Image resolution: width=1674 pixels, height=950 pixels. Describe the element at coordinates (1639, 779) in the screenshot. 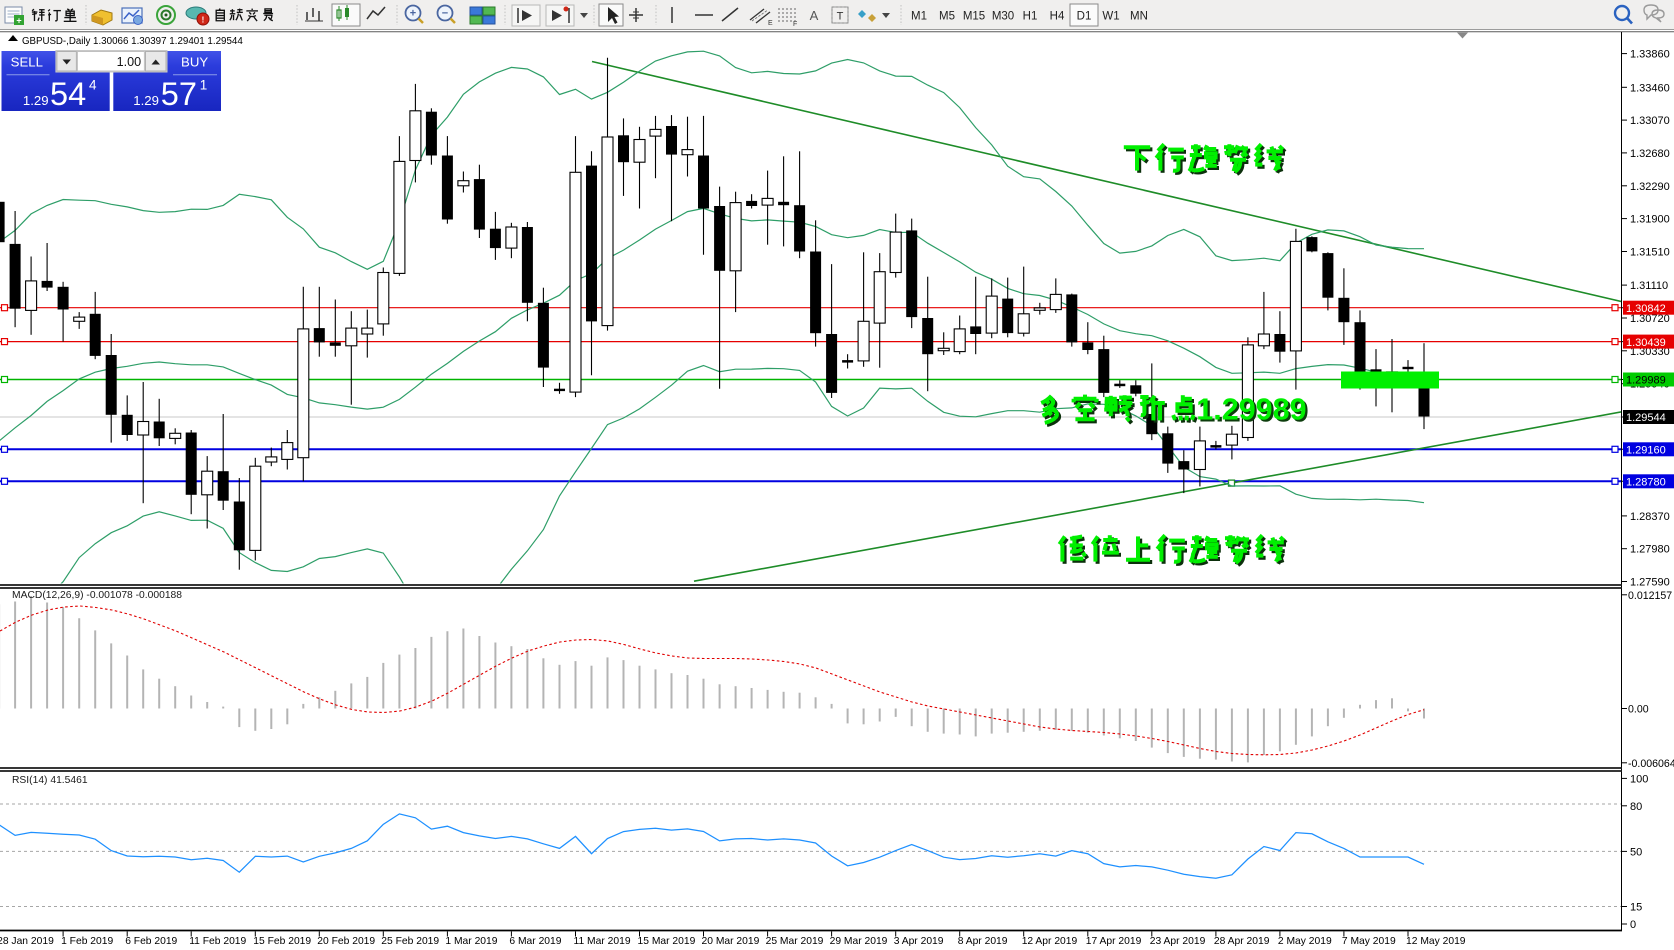

I see `svg-text: 100` at that location.